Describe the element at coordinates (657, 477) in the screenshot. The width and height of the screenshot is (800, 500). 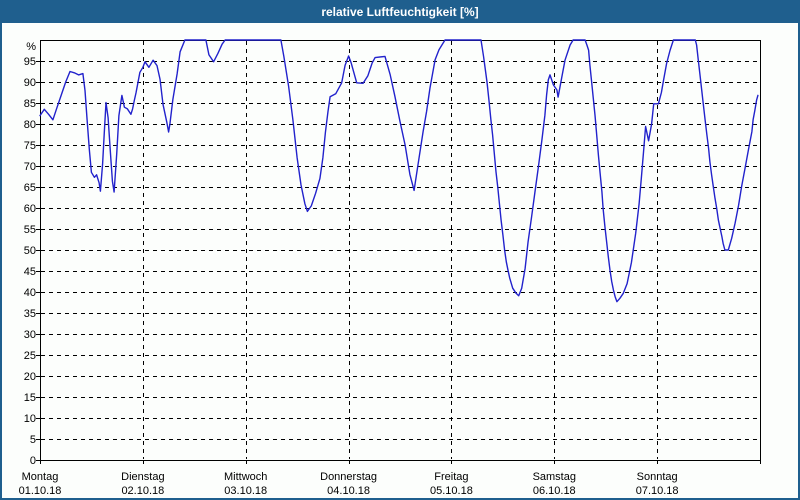
I see `day-name-label: Sonntag` at that location.